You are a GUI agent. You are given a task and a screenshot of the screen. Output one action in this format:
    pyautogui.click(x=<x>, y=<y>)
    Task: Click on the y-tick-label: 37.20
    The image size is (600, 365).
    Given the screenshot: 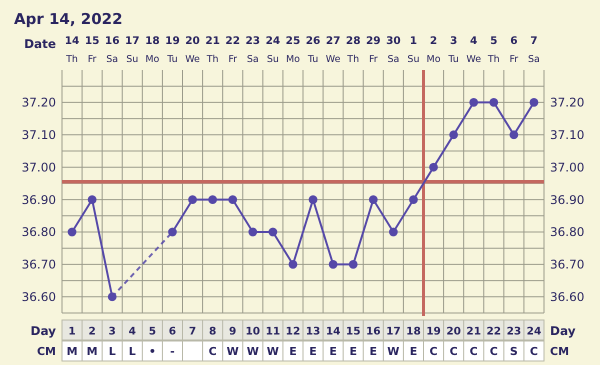 What is the action you would take?
    pyautogui.click(x=39, y=103)
    